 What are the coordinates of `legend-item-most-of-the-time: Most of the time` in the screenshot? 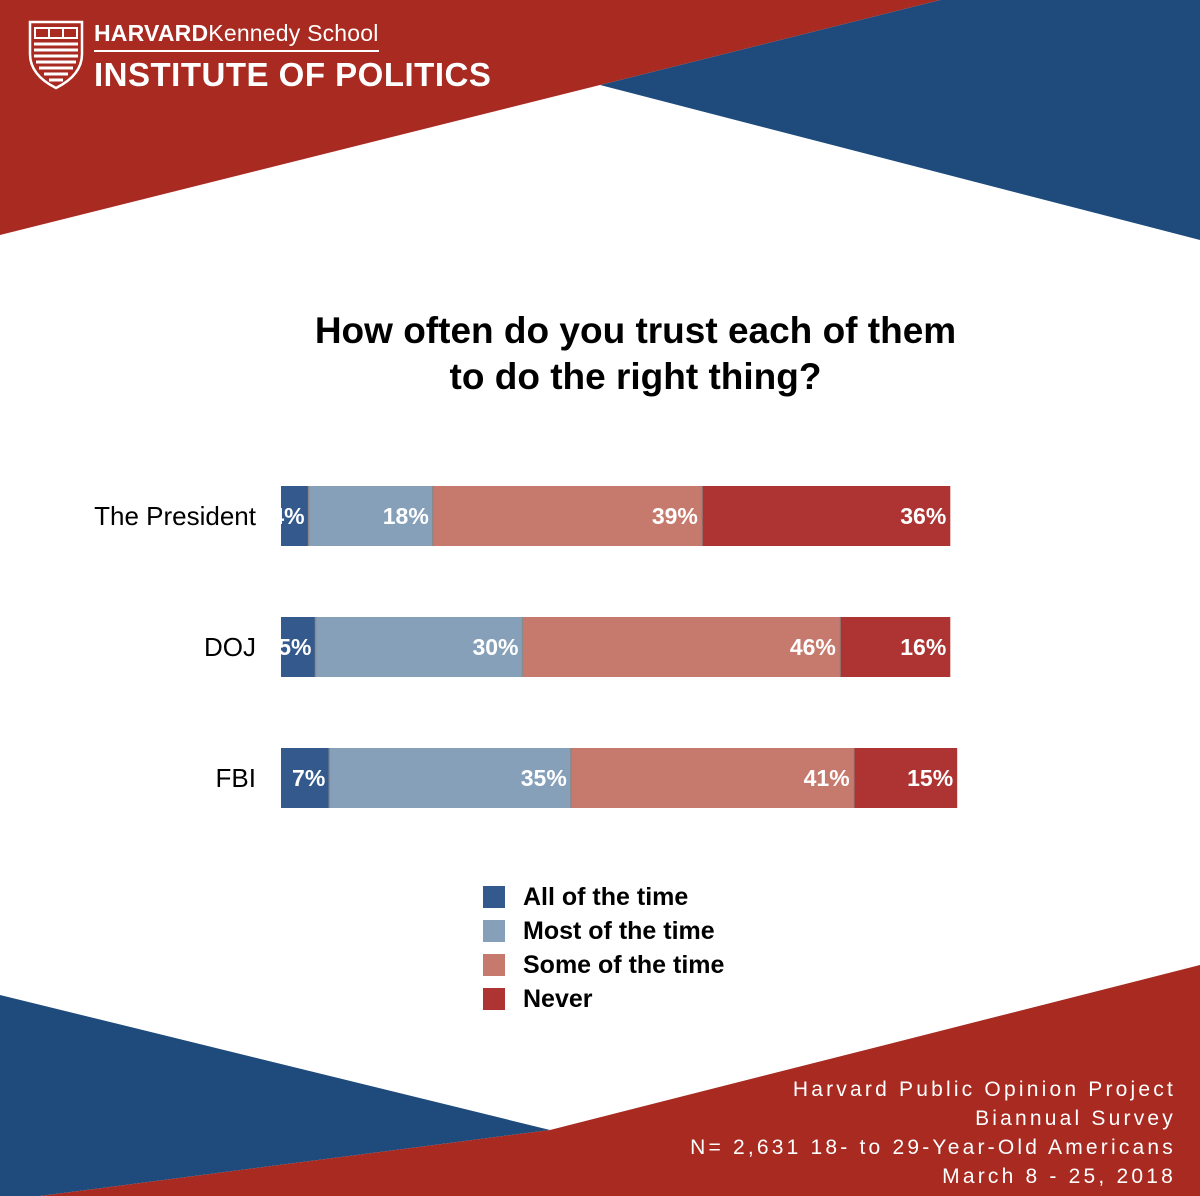 It's located at (603, 931).